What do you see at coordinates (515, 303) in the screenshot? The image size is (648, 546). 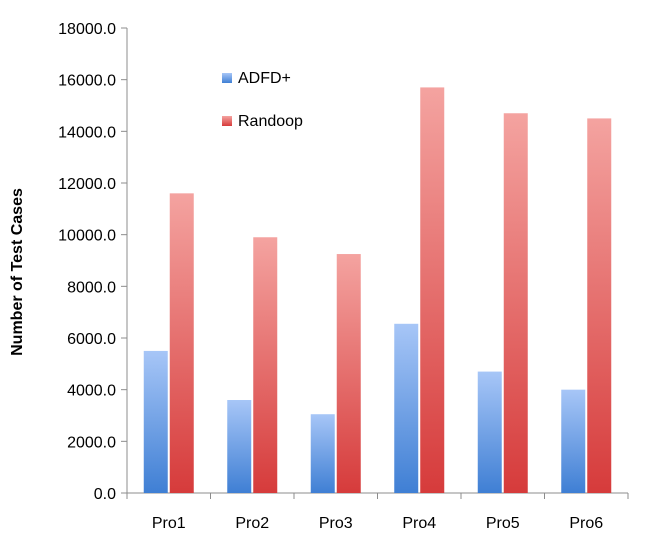 I see `bar-randoop-pro5` at bounding box center [515, 303].